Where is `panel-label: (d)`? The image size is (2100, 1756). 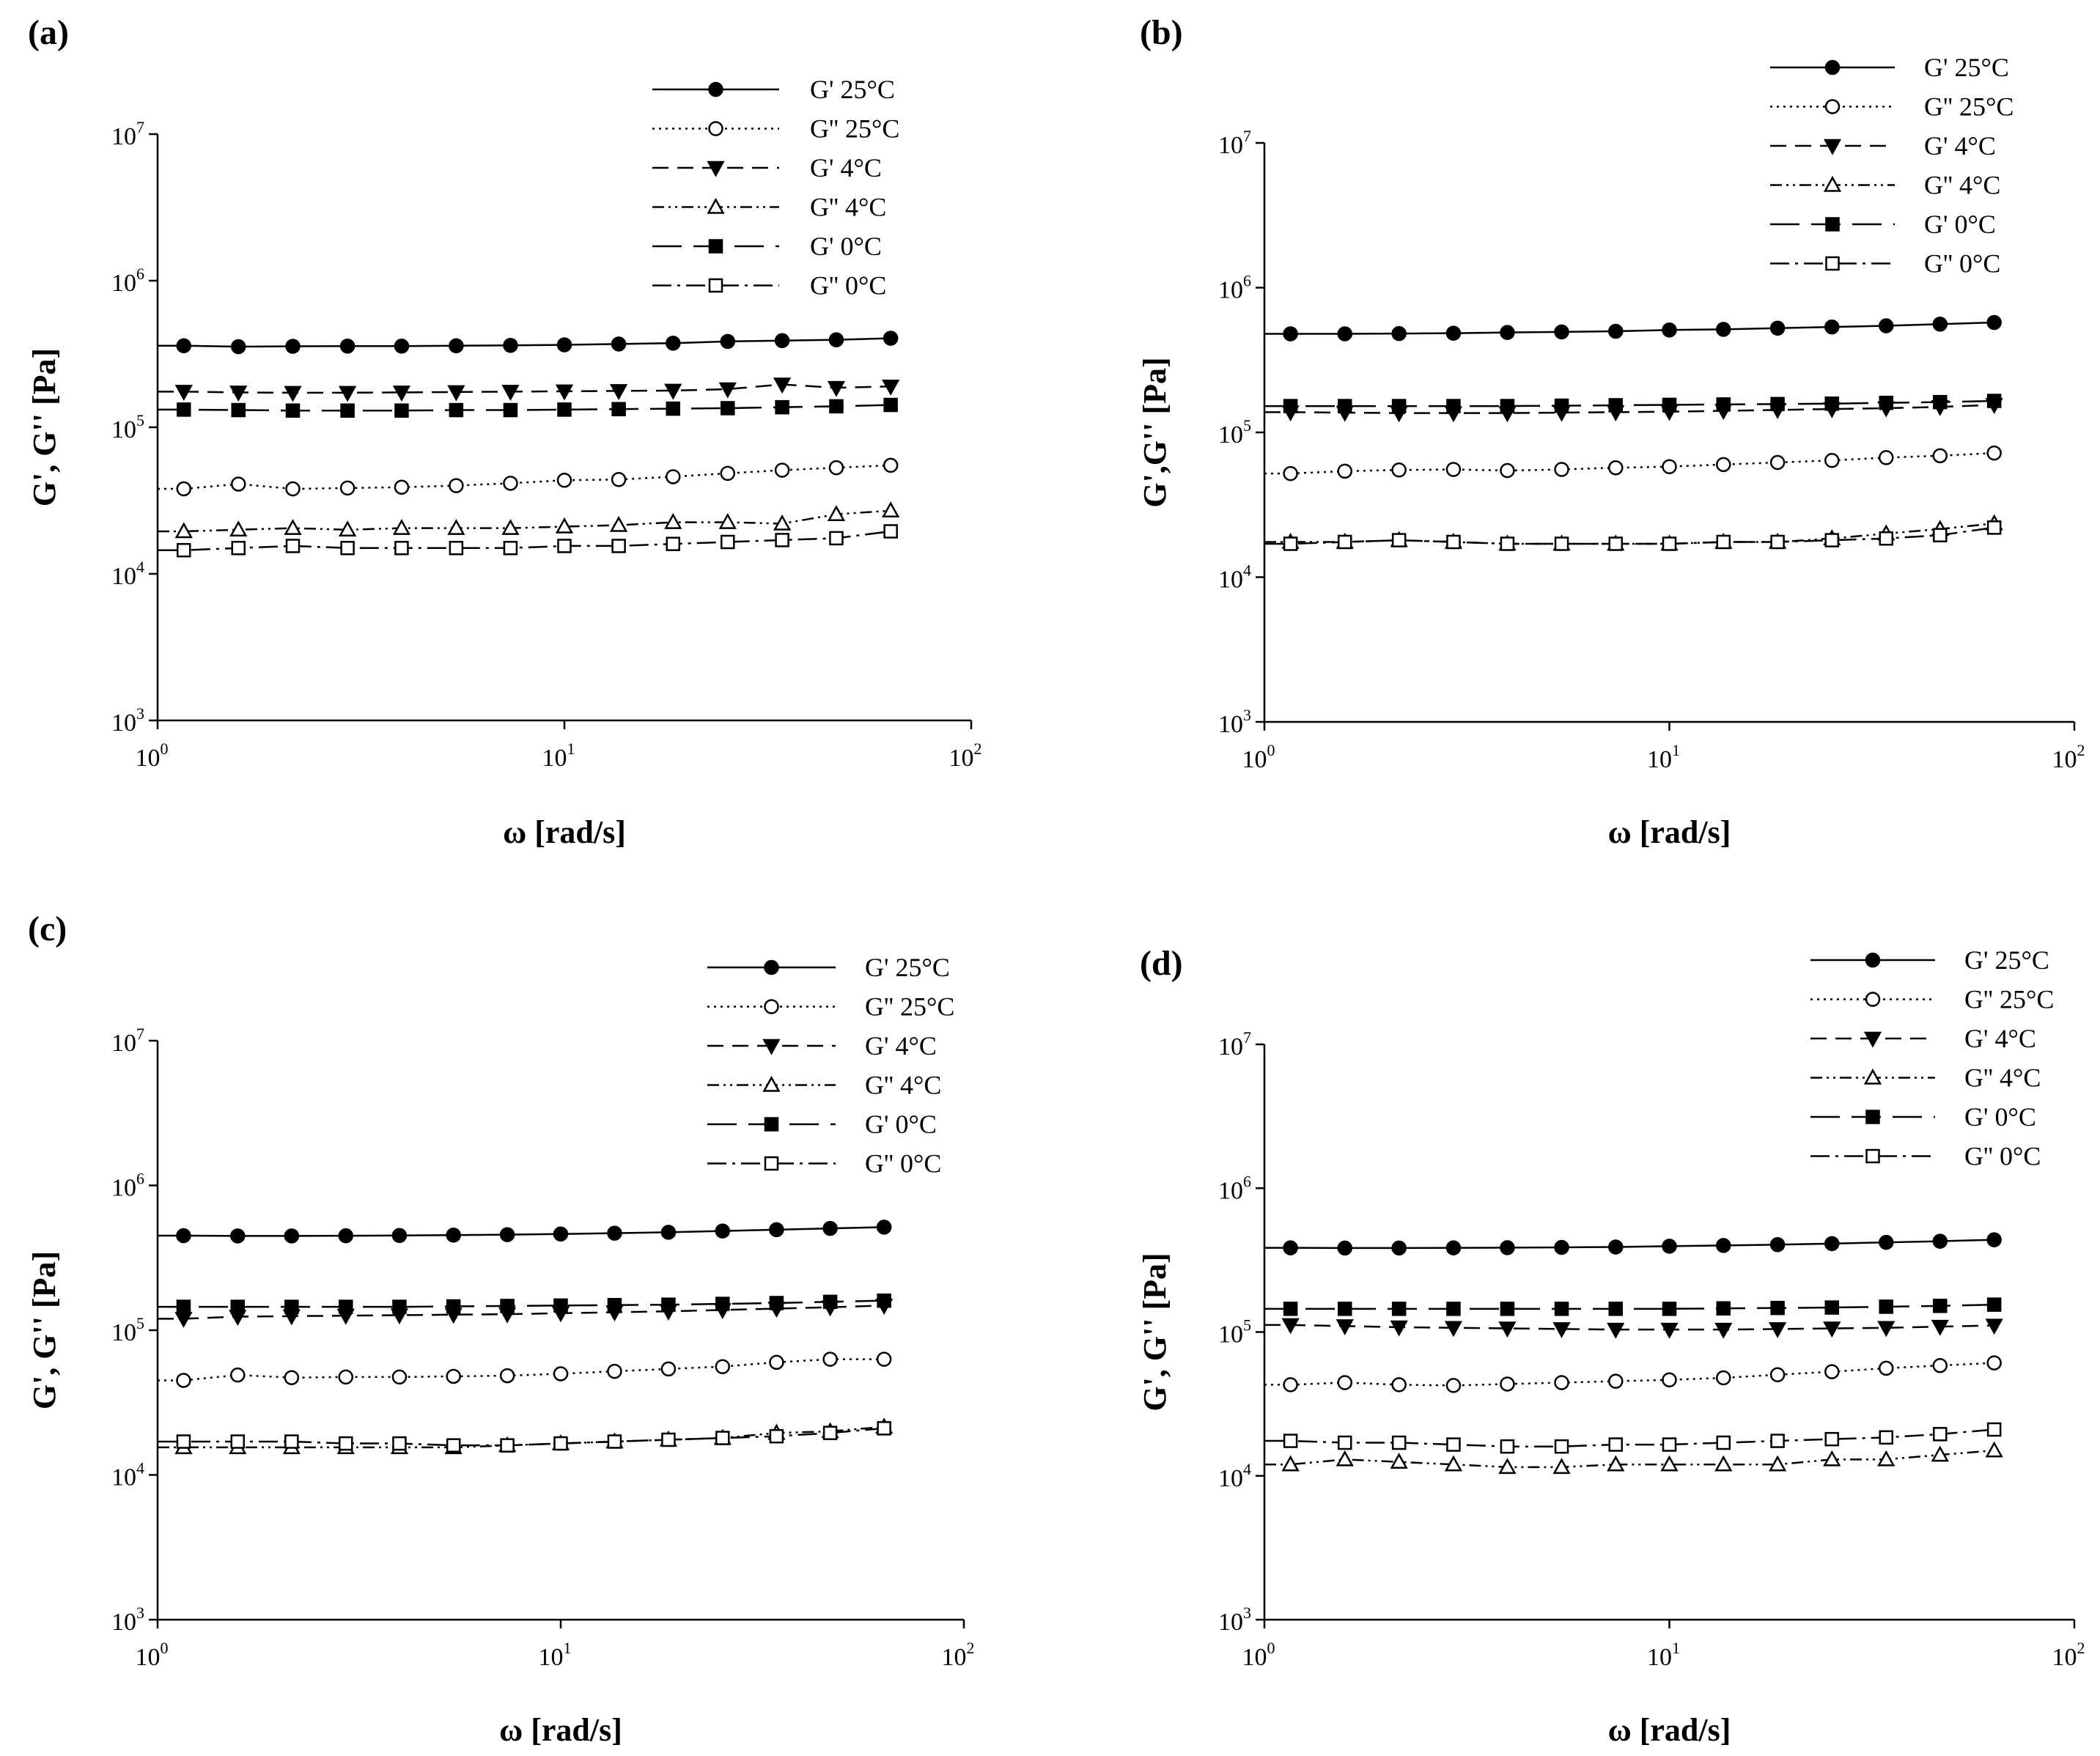 panel-label: (d) is located at coordinates (1161, 964).